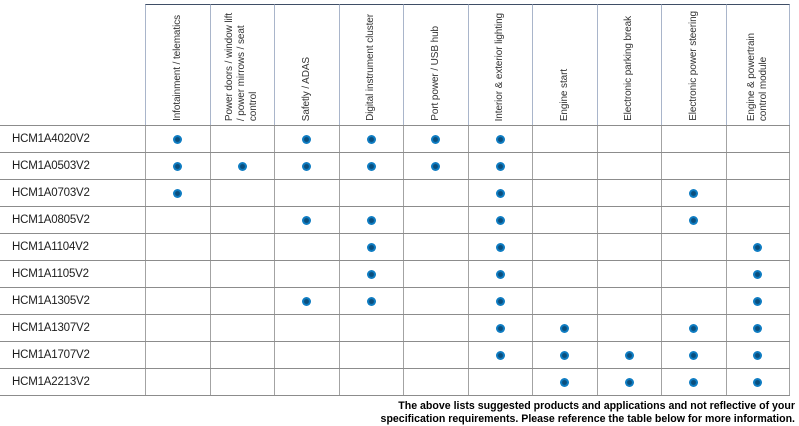 The height and width of the screenshot is (426, 799). I want to click on column-header-cell: Safetly / ADAS, so click(306, 64).